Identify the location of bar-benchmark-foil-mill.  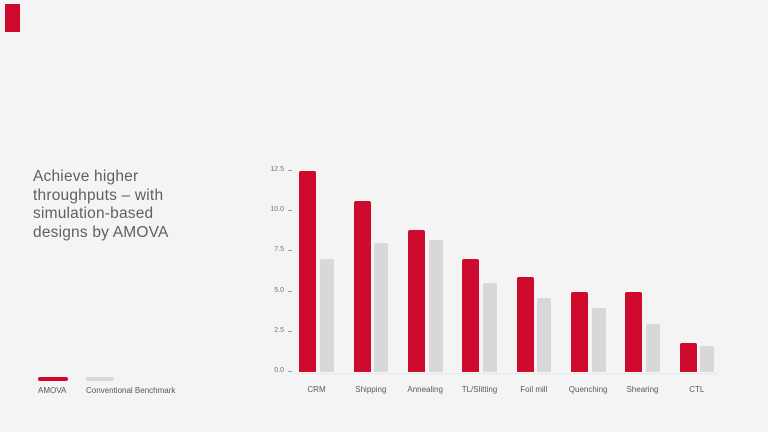
(544, 334).